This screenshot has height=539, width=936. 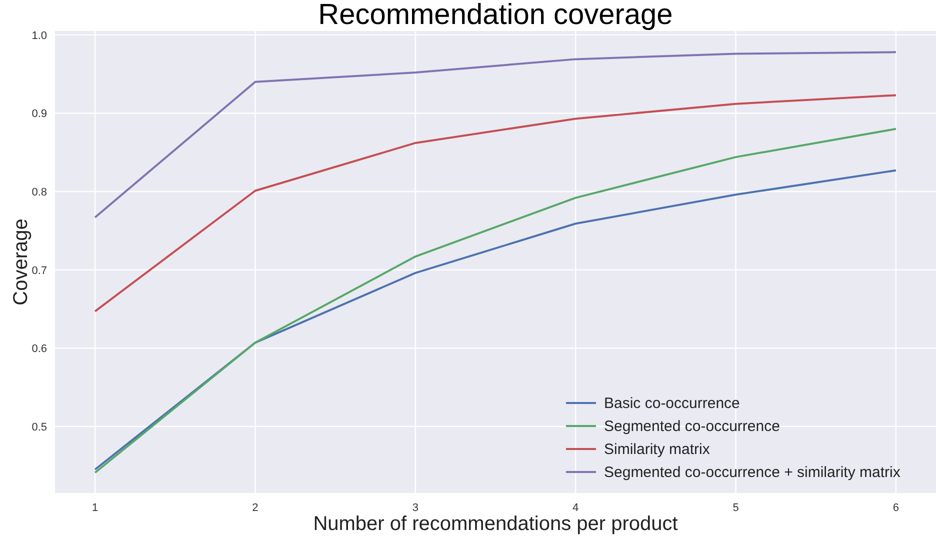 What do you see at coordinates (21, 262) in the screenshot?
I see `y-axis-title: Coverage` at bounding box center [21, 262].